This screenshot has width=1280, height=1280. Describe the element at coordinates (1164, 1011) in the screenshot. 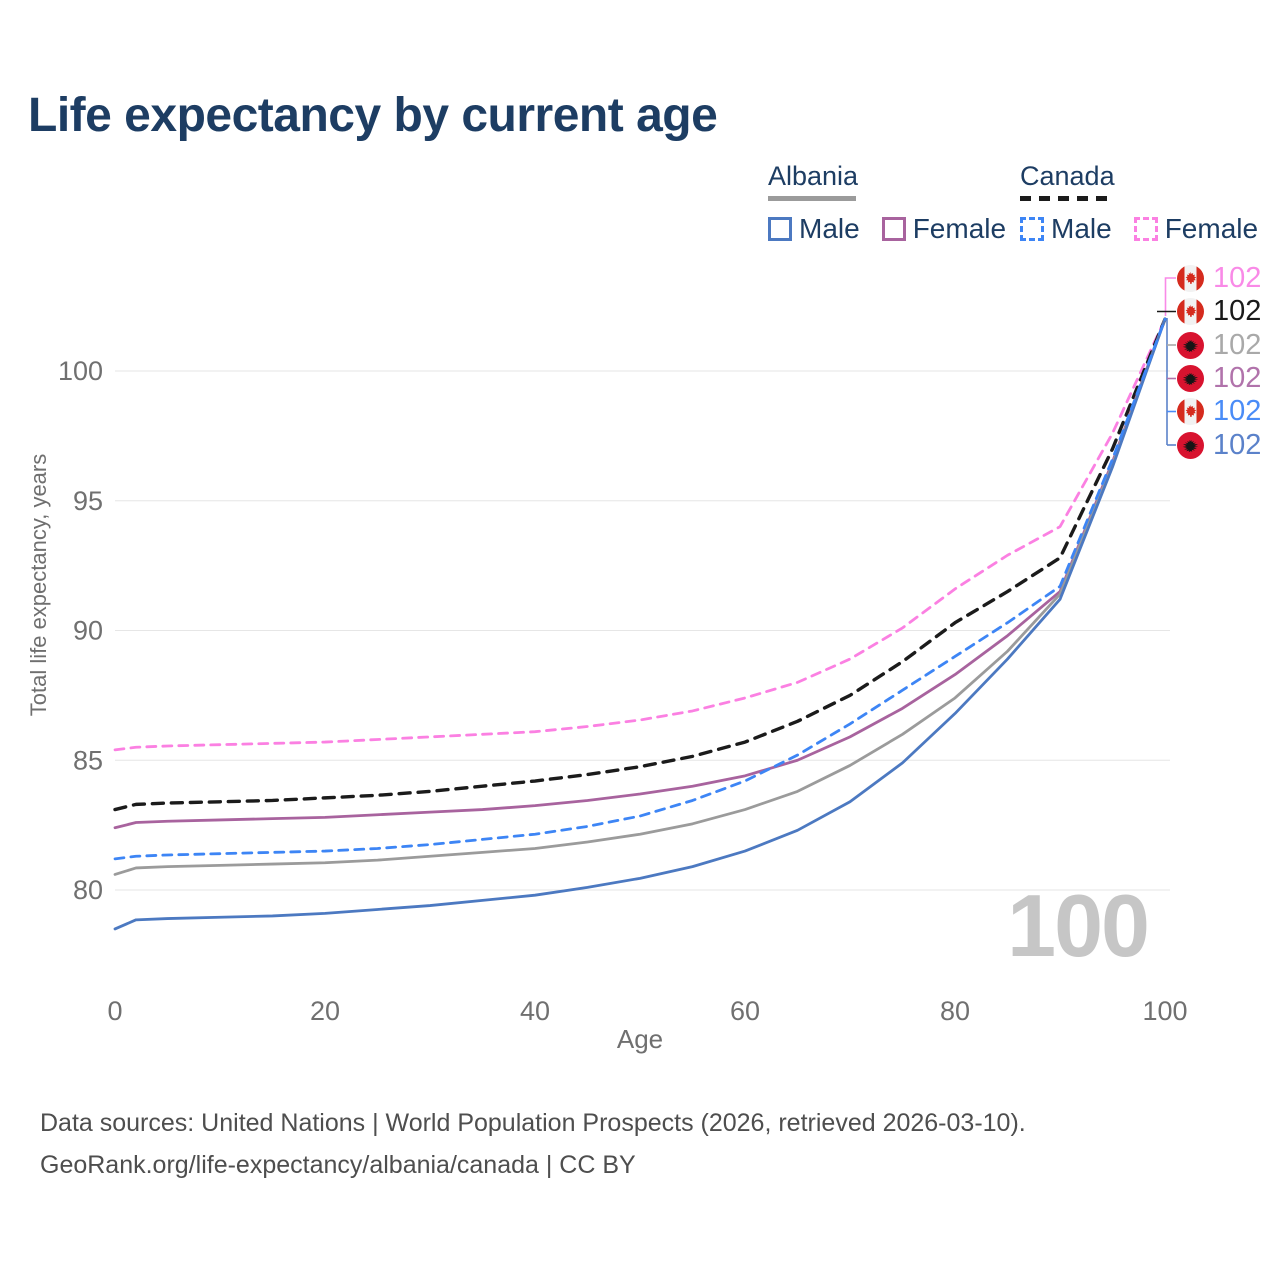

I see `x-tick-label: 100` at that location.